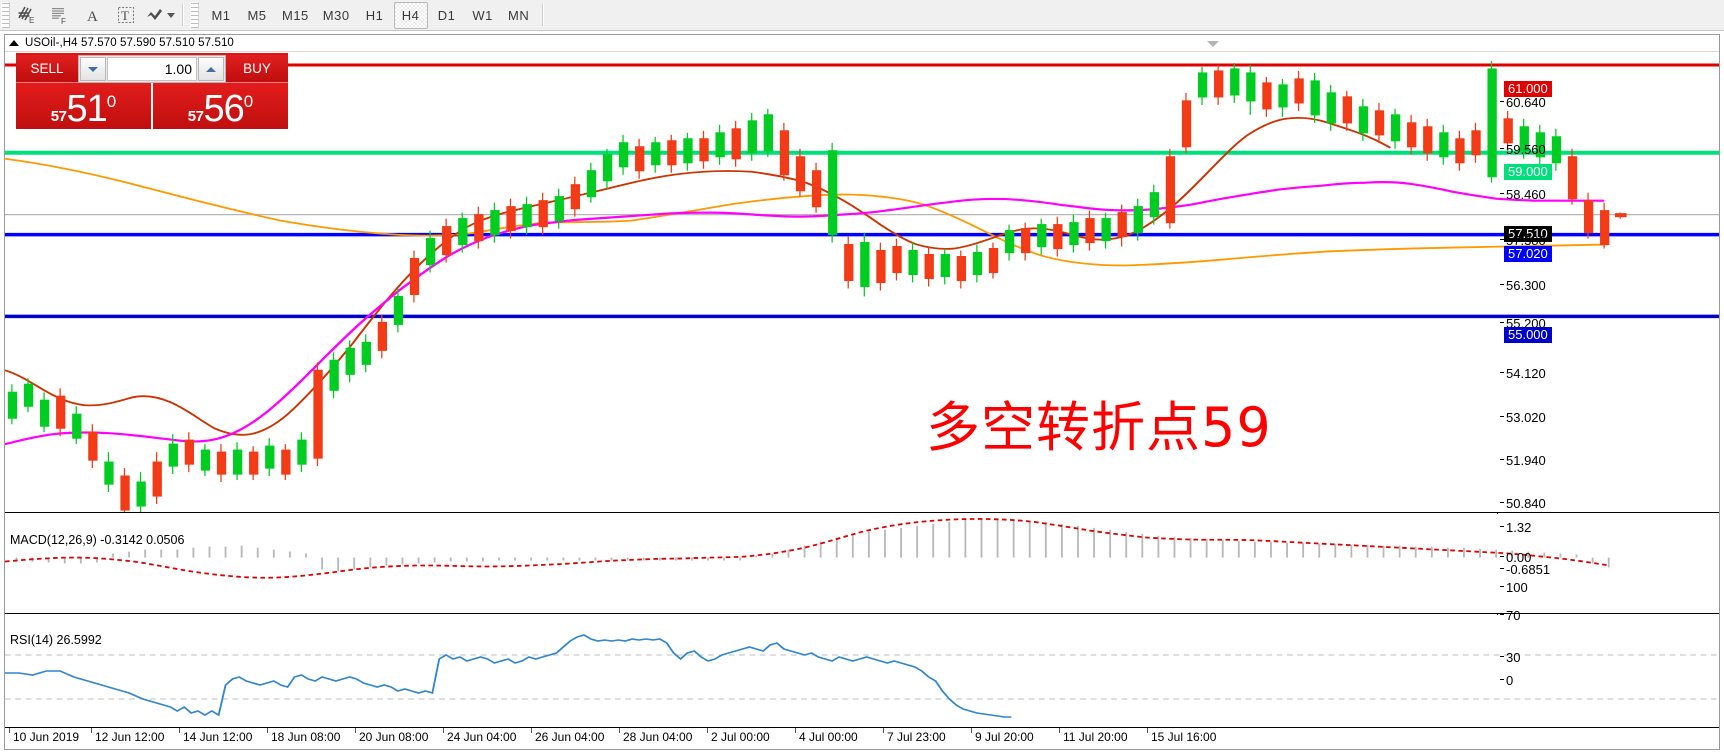 The image size is (1724, 754). Describe the element at coordinates (805, 212) in the screenshot. I see `ma-orange-line` at that location.